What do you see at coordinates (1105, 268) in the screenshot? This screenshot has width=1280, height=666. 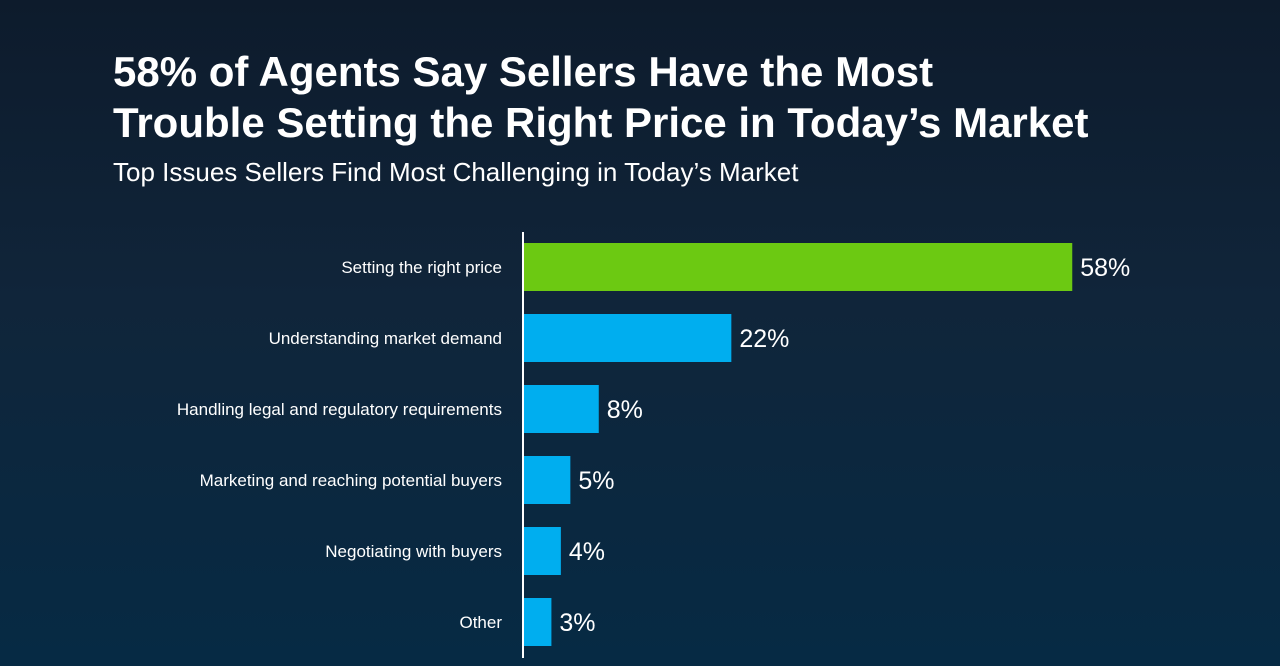 I see `value-label: 58%` at bounding box center [1105, 268].